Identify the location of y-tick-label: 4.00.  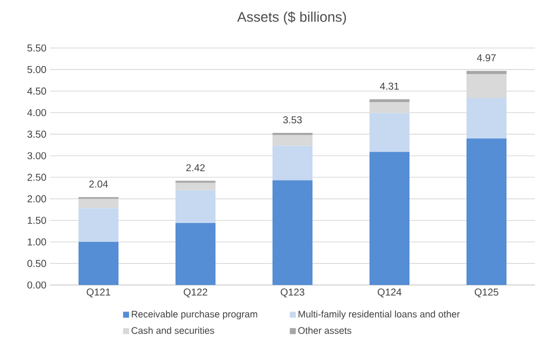
(36, 112).